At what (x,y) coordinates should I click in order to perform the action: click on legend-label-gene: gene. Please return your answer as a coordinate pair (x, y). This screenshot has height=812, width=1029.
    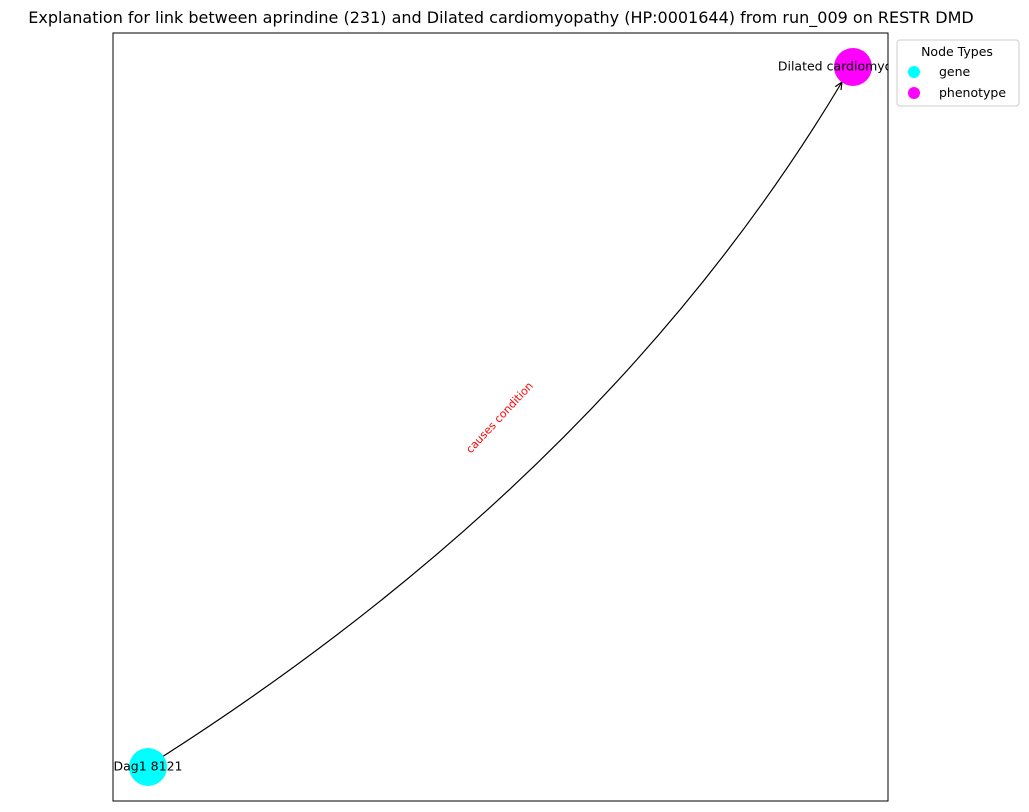
    Looking at the image, I should click on (955, 71).